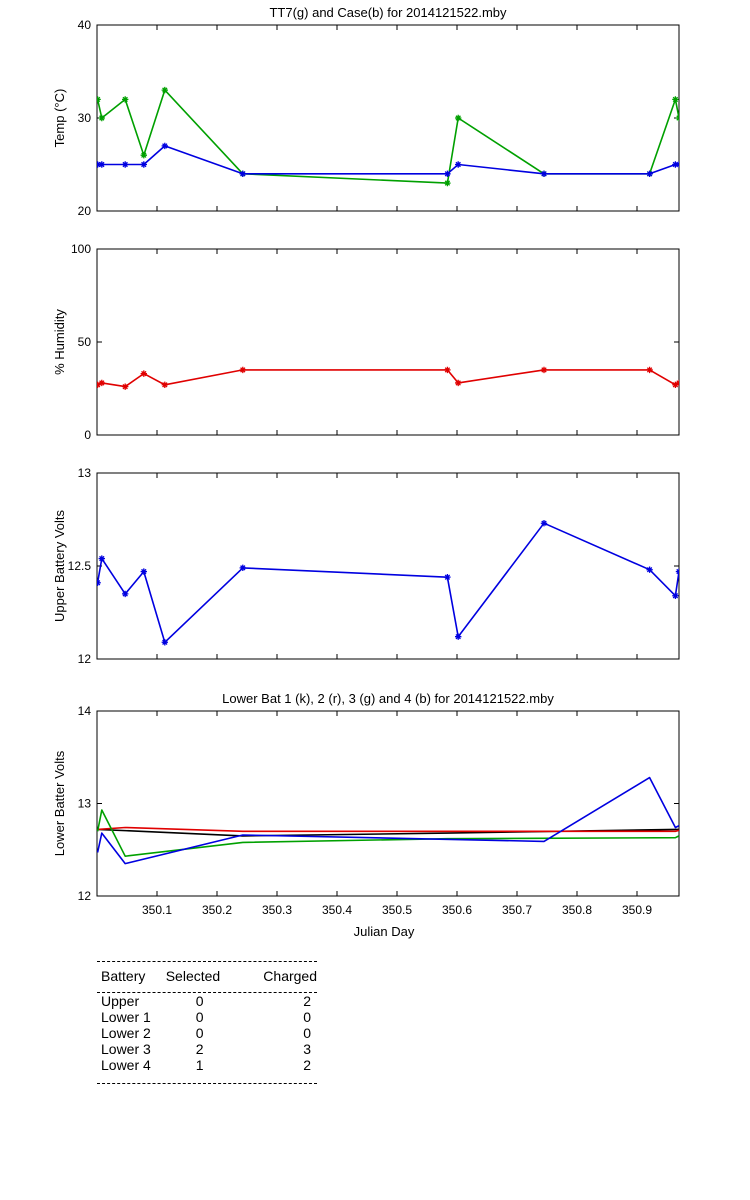 The image size is (750, 1200). What do you see at coordinates (85, 25) in the screenshot?
I see `y-tick-label: 40` at bounding box center [85, 25].